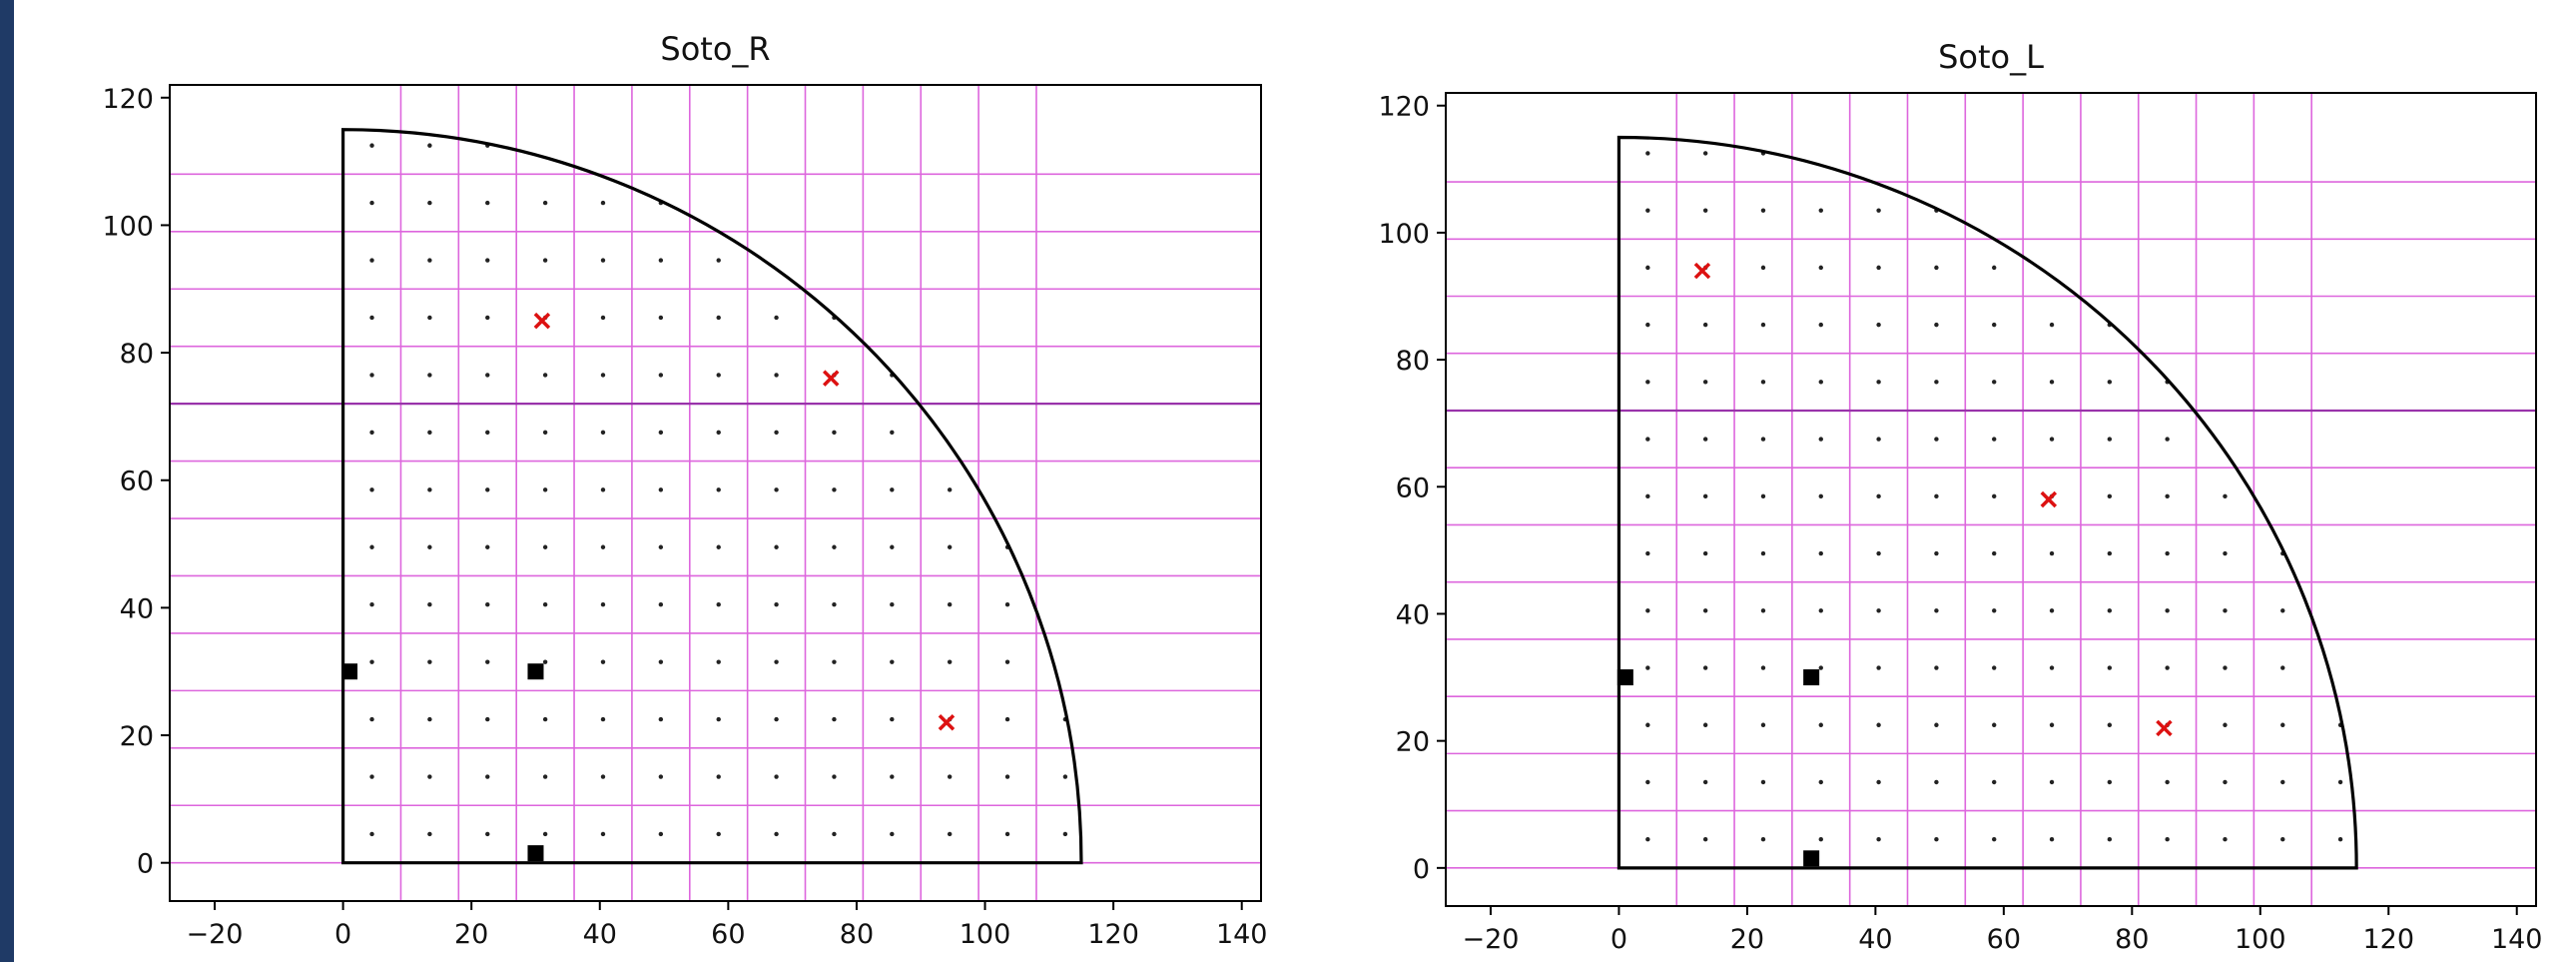 This screenshot has height=962, width=2576. I want to click on x-tick-label: 100, so click(2260, 939).